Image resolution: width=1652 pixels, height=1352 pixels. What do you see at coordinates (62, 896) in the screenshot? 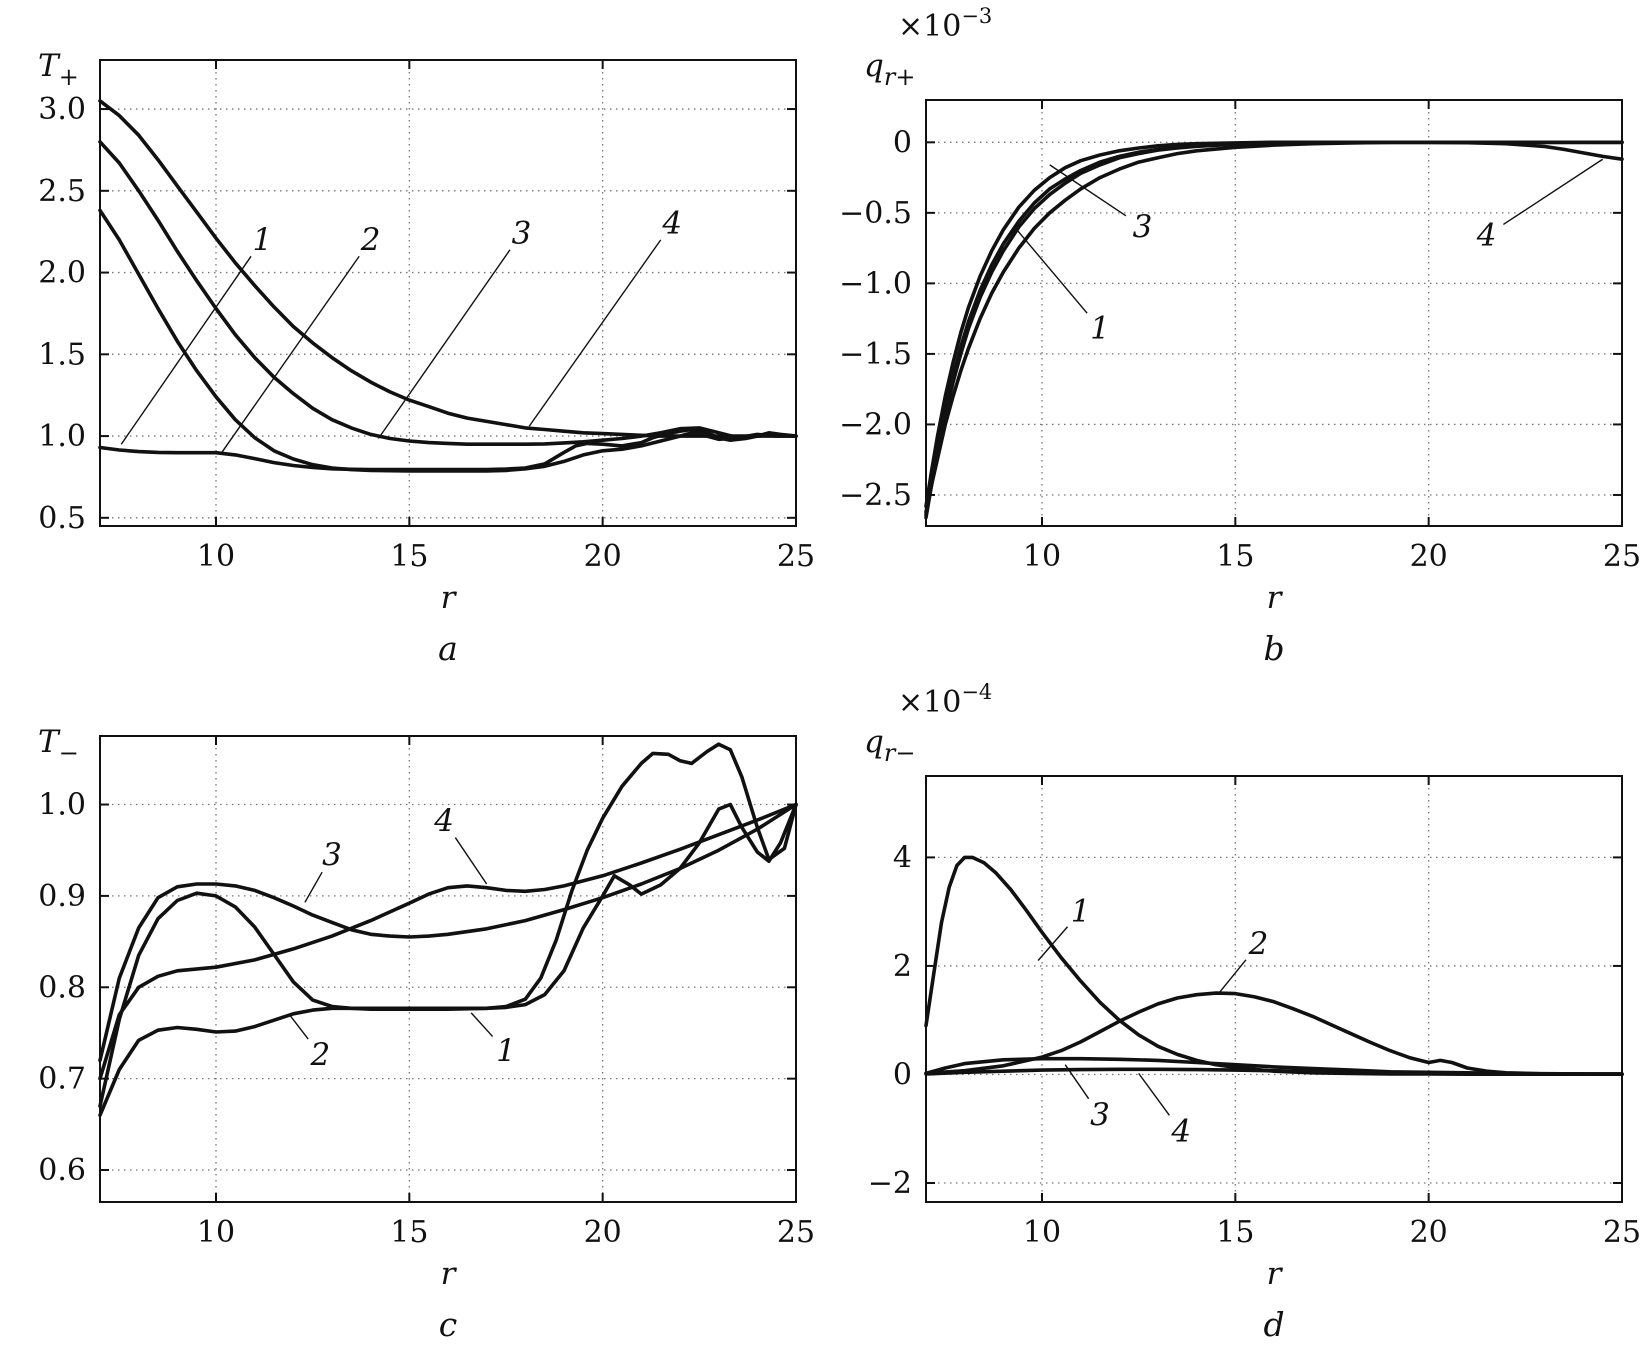
I see `y-tick-label: 0.9` at bounding box center [62, 896].